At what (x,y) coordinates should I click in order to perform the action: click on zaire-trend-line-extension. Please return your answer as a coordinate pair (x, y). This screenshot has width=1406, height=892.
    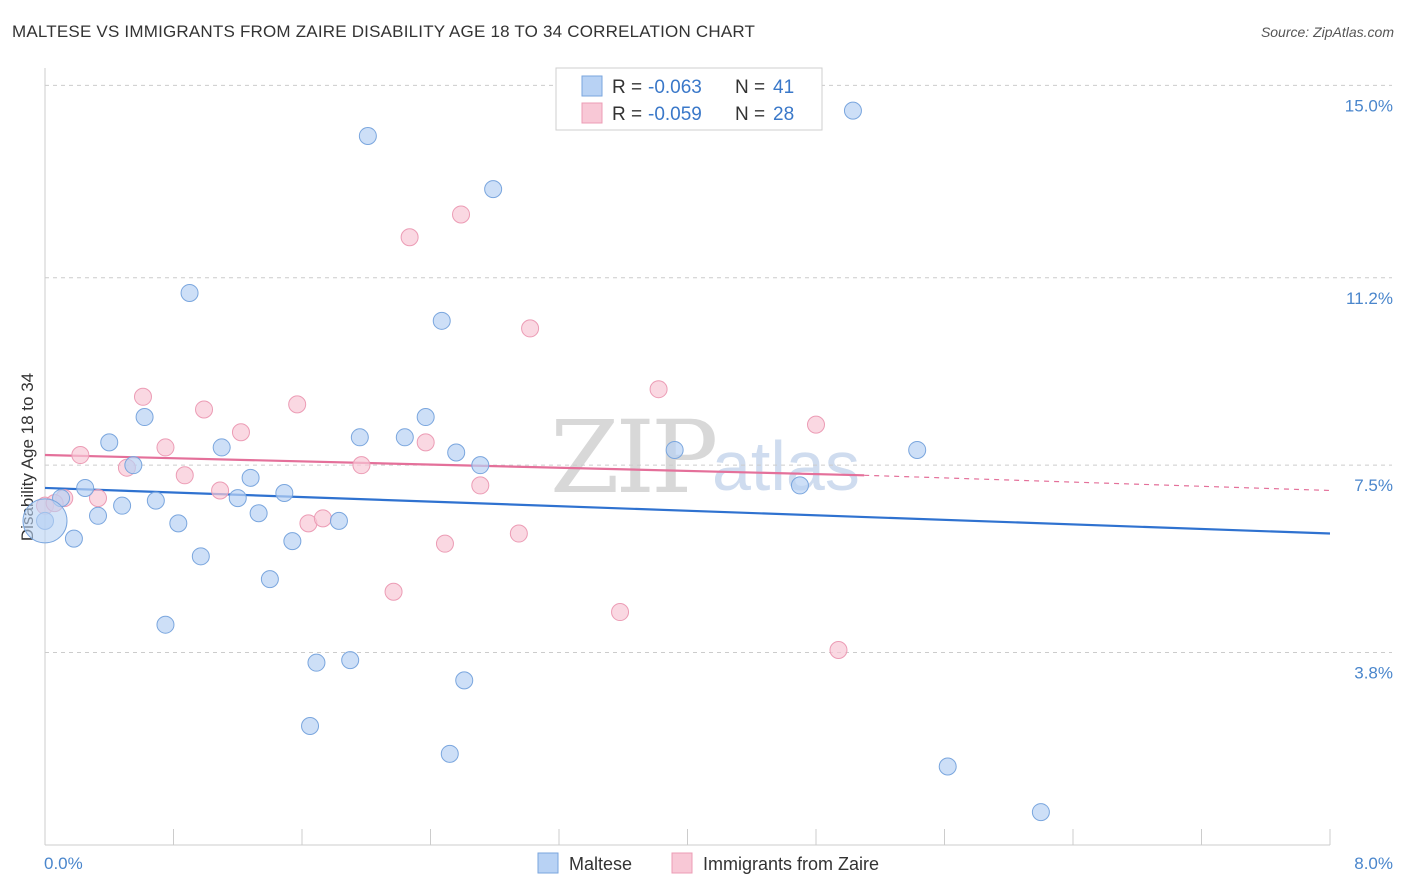
    Looking at the image, I should click on (1097, 483).